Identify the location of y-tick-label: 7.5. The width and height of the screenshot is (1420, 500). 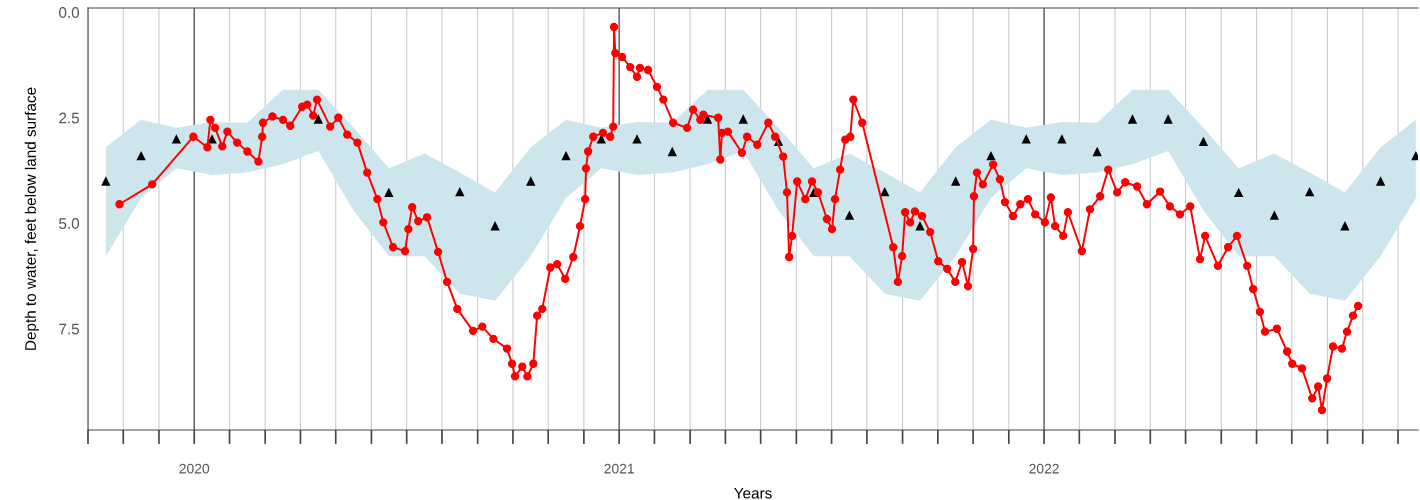
(69, 329).